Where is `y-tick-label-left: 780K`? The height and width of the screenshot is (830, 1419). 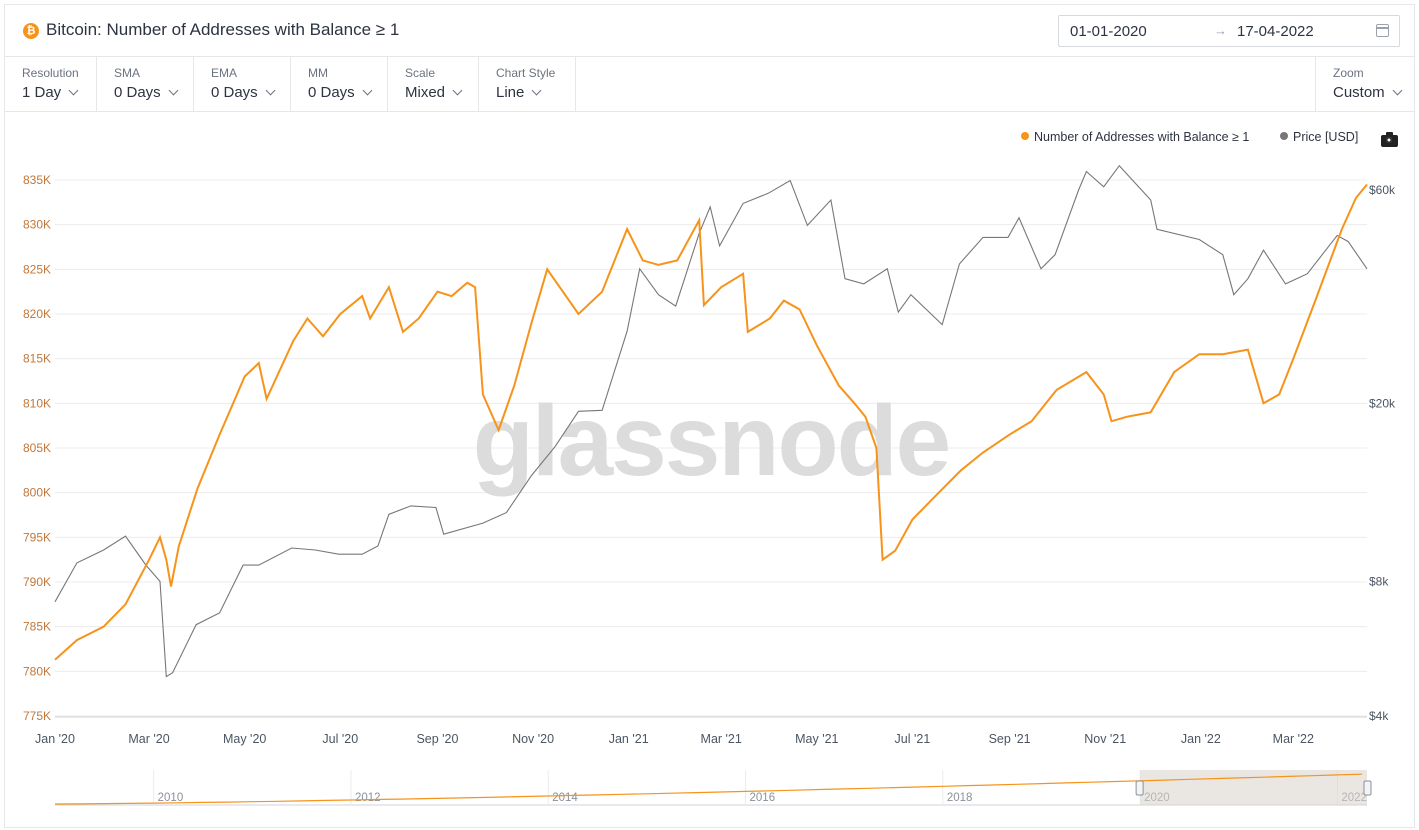
y-tick-label-left: 780K is located at coordinates (37, 671).